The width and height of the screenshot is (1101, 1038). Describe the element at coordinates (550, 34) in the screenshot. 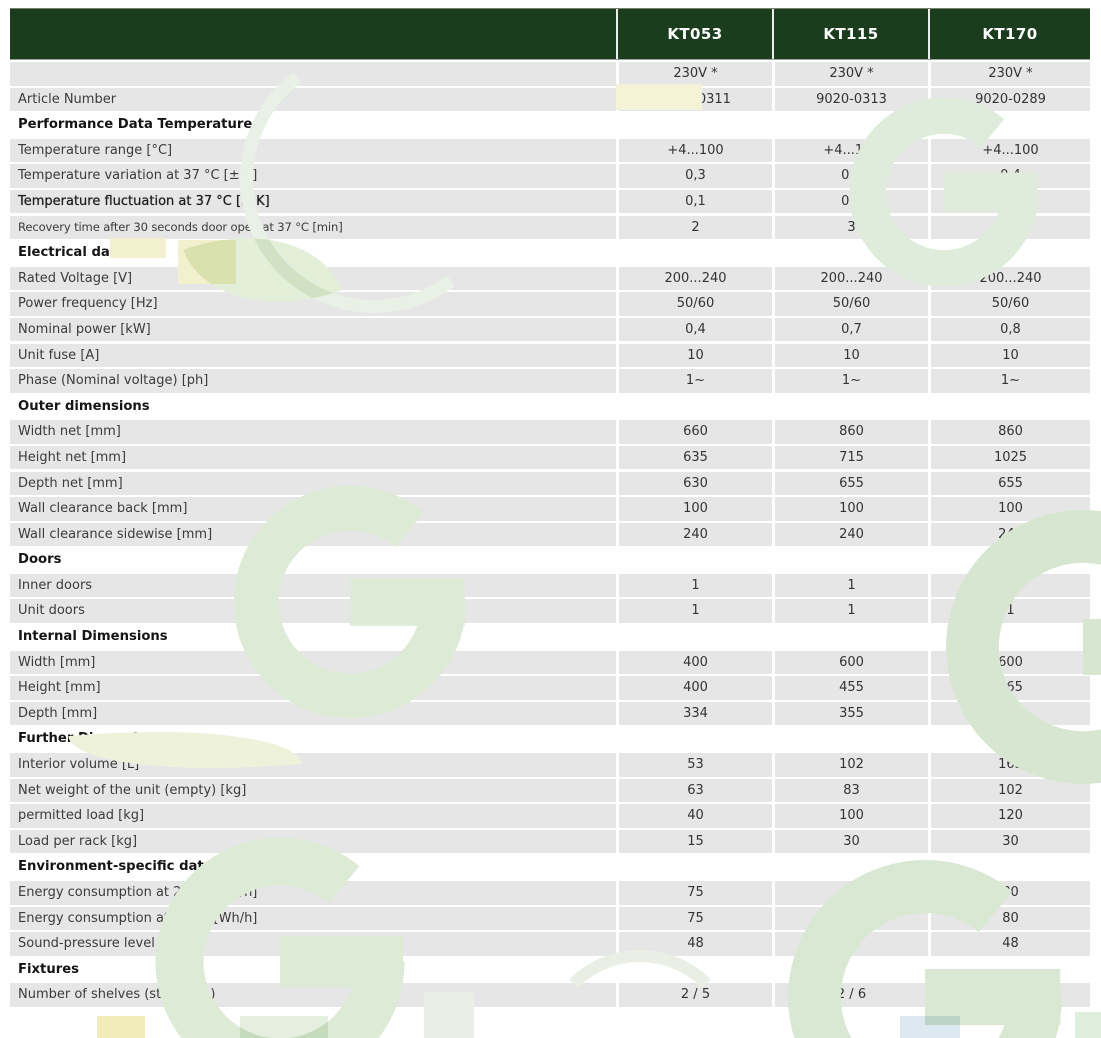

I see `table-header-row: KT053 KT115 KT170` at that location.